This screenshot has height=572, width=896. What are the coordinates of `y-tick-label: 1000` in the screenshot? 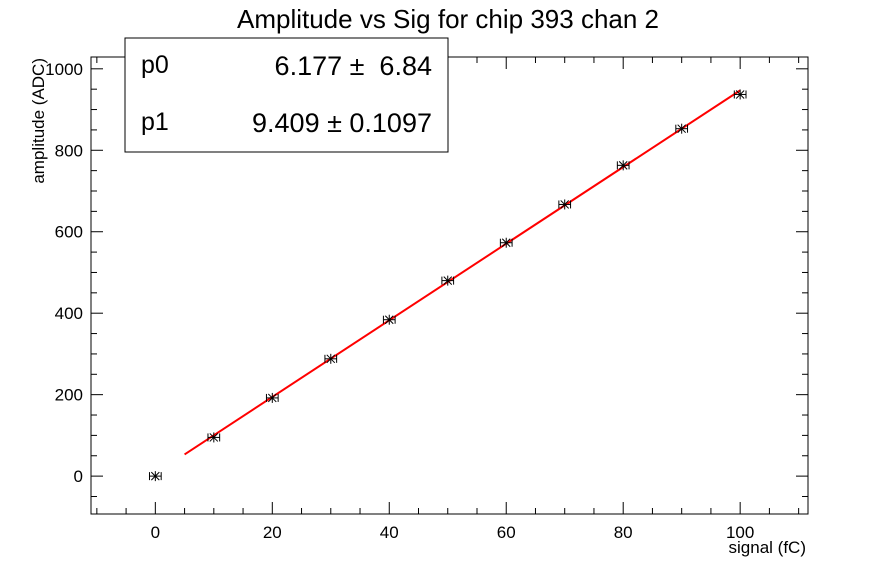 It's located at (64, 69).